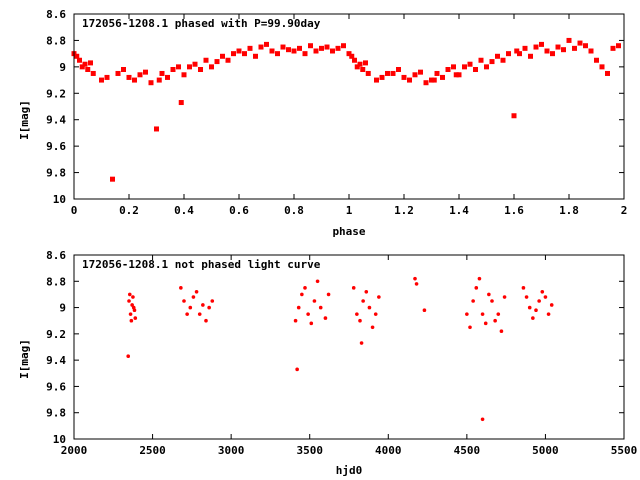 The height and width of the screenshot is (480, 640). What do you see at coordinates (231, 450) in the screenshot?
I see `x-tick-label: 3000` at bounding box center [231, 450].